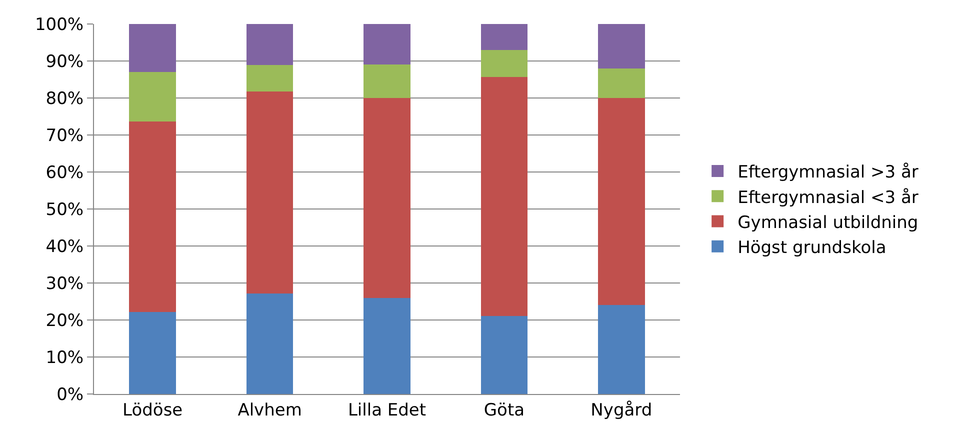 Image resolution: width=971 pixels, height=439 pixels. I want to click on y-tick-label: 40%, so click(65, 246).